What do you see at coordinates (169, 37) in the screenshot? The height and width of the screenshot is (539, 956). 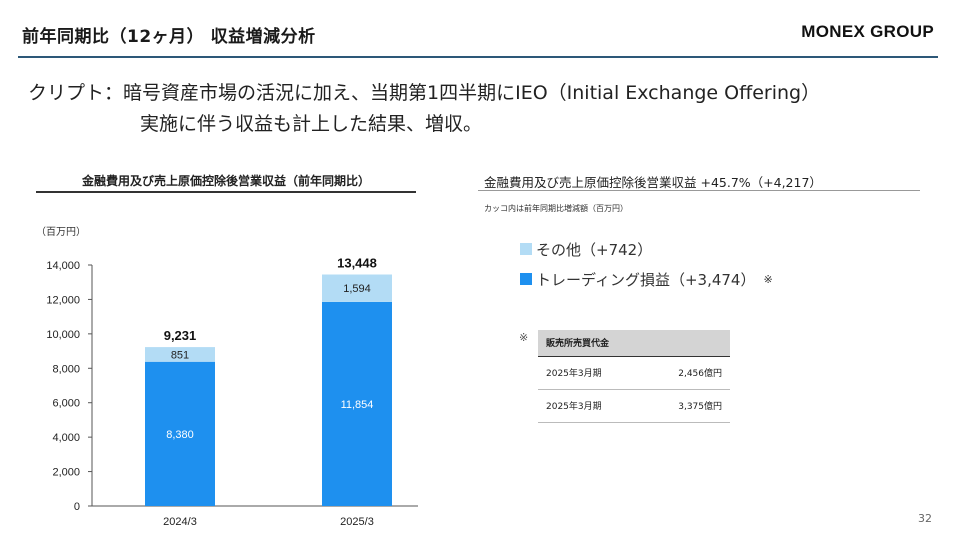 I see `page-title: 前年同期比（12ヶ月） 収益増減分析` at bounding box center [169, 37].